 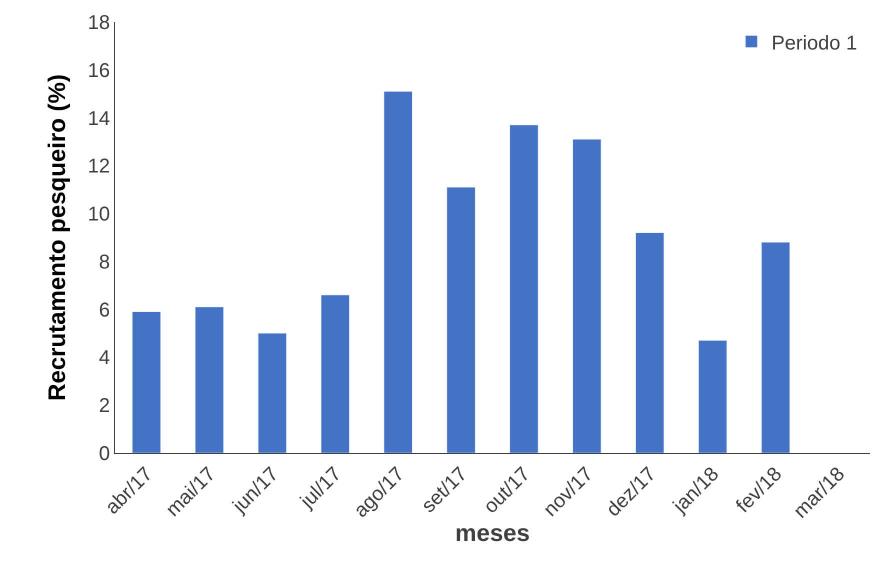 I want to click on y-tick-label: 0, so click(x=104, y=454).